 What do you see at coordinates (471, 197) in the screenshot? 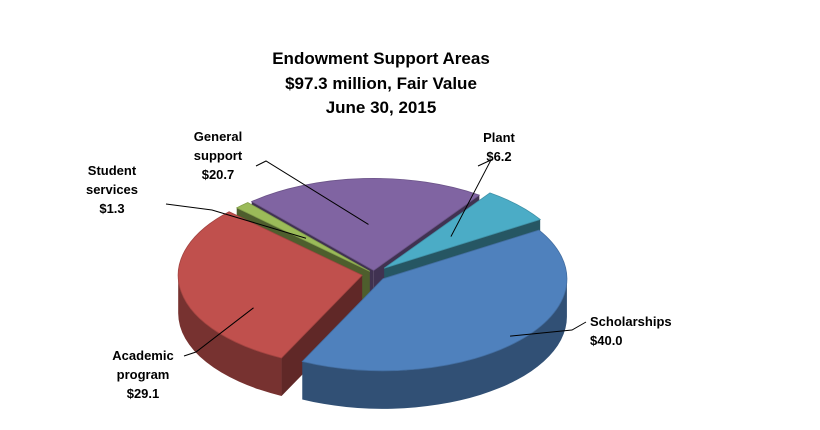
I see `leader-line-plant` at bounding box center [471, 197].